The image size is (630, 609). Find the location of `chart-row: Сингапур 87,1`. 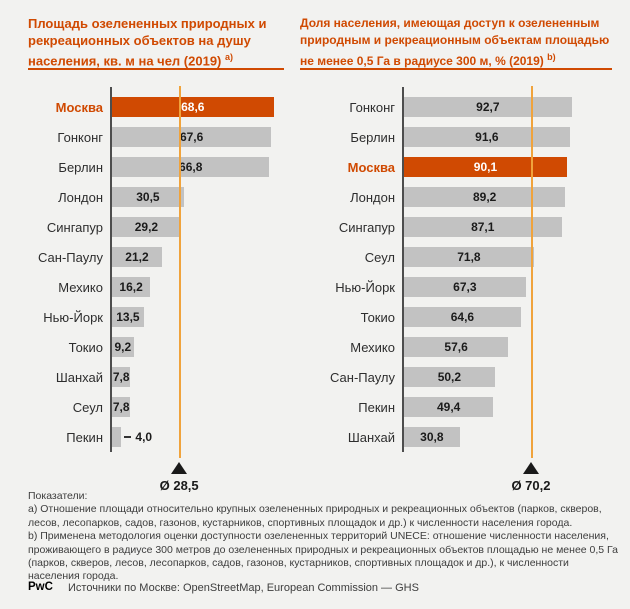

chart-row: Сингапур 87,1 is located at coordinates (456, 227).